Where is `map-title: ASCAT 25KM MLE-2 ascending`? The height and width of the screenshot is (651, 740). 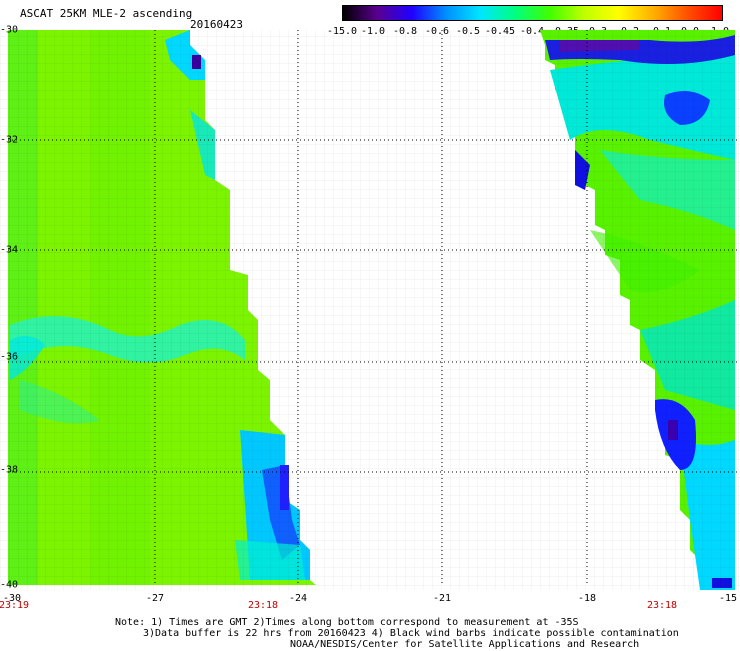 map-title: ASCAT 25KM MLE-2 ascending is located at coordinates (106, 13).